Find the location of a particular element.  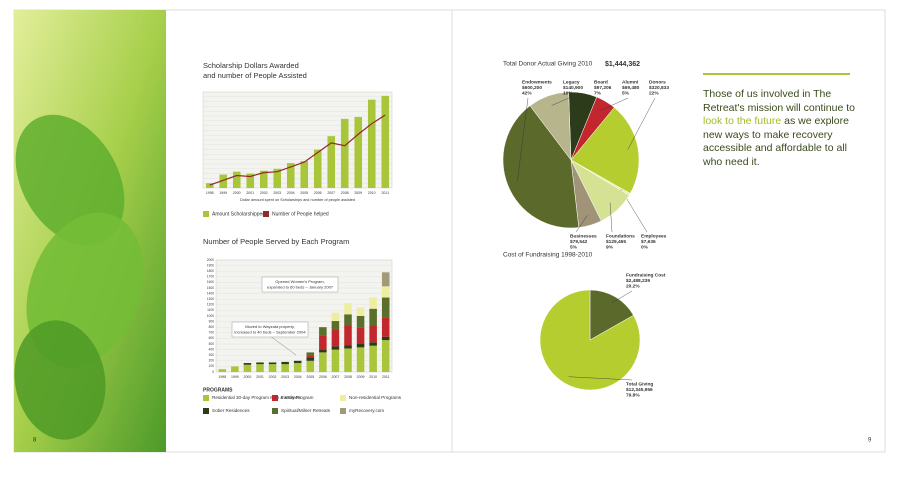

slice-percent: 79.8% is located at coordinates (633, 395).